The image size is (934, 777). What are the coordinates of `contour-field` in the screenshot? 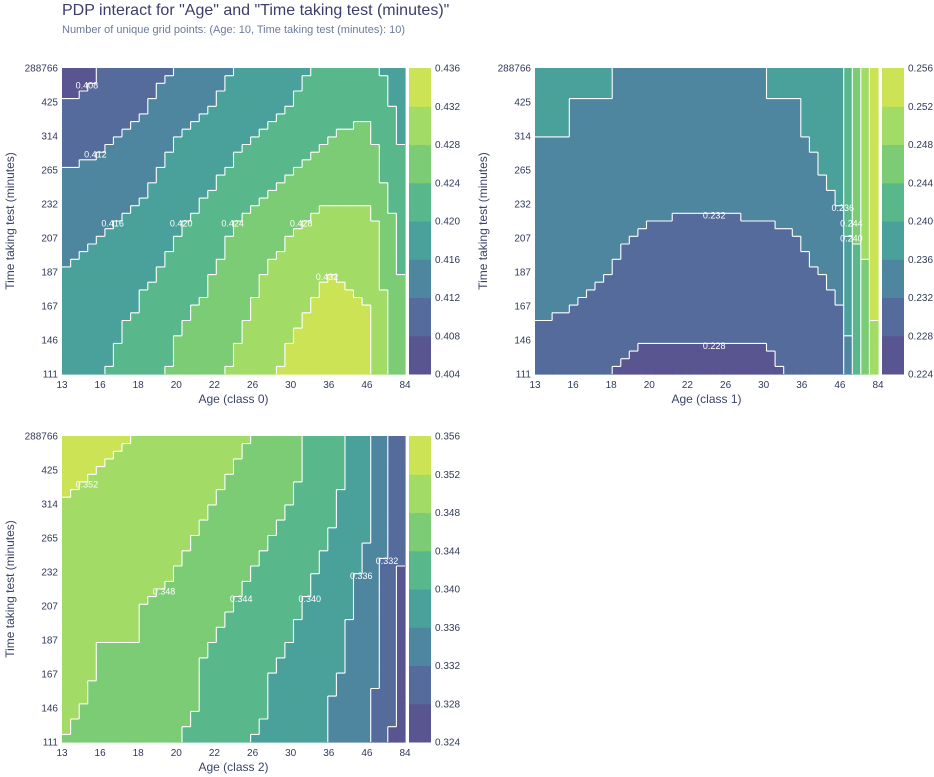 It's located at (234, 221).